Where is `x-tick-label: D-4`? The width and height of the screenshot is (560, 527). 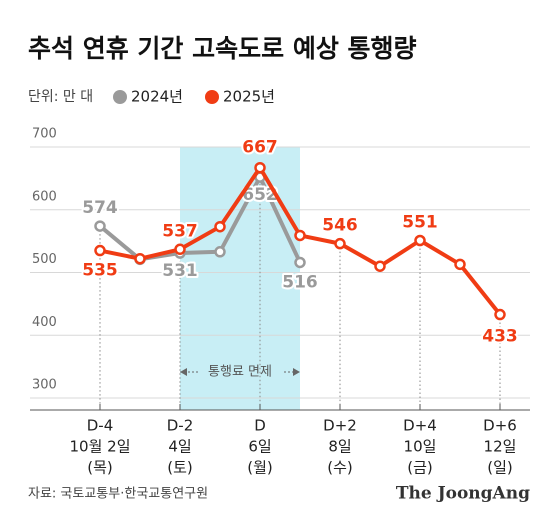
x-tick-label: D-4 is located at coordinates (100, 426).